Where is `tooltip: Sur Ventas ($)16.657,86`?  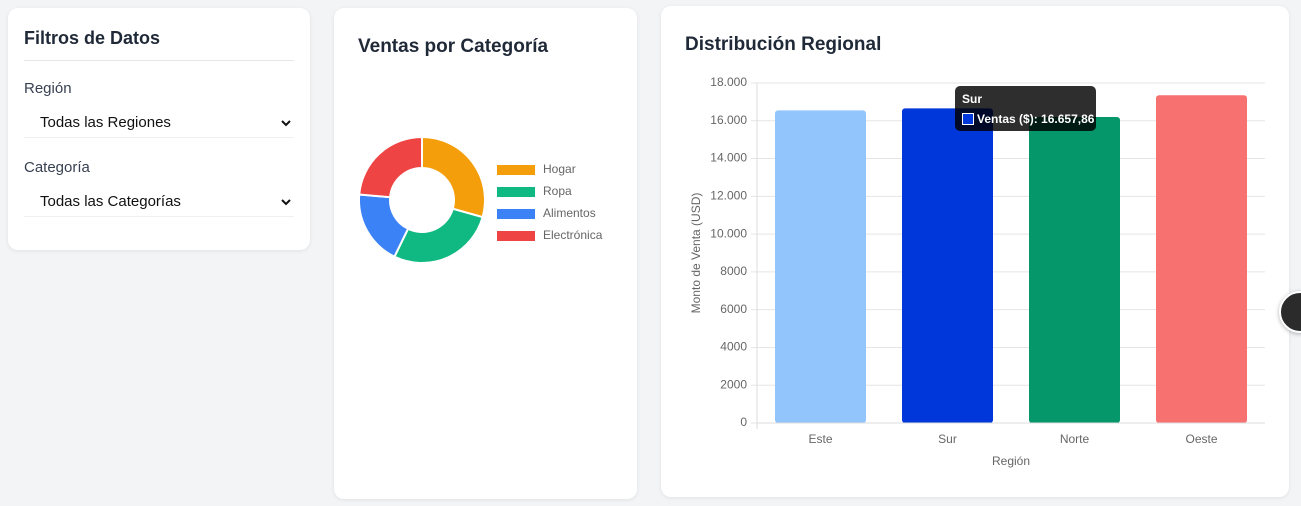 tooltip: Sur Ventas ($)16.657,86 is located at coordinates (1025, 108).